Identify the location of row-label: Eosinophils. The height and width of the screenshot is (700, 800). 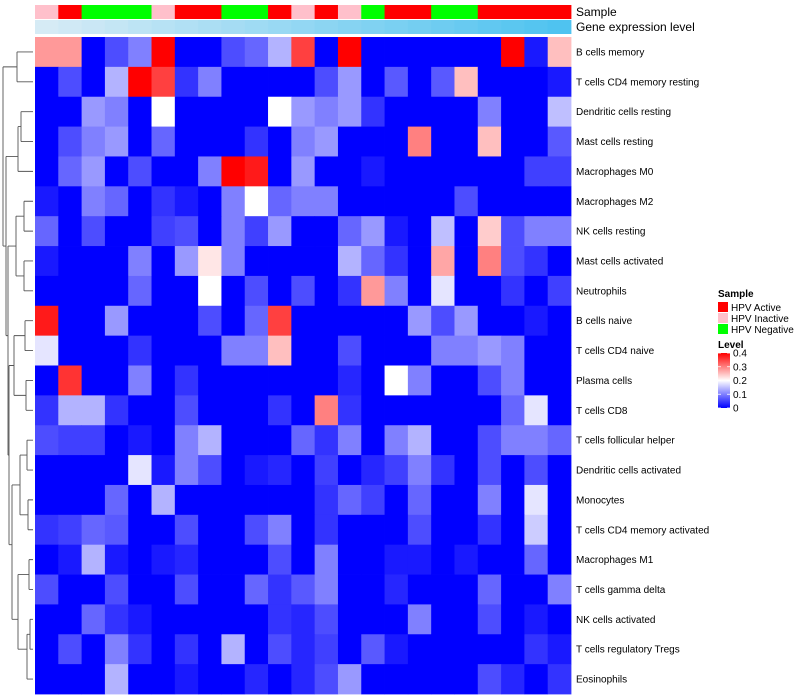
(601, 680).